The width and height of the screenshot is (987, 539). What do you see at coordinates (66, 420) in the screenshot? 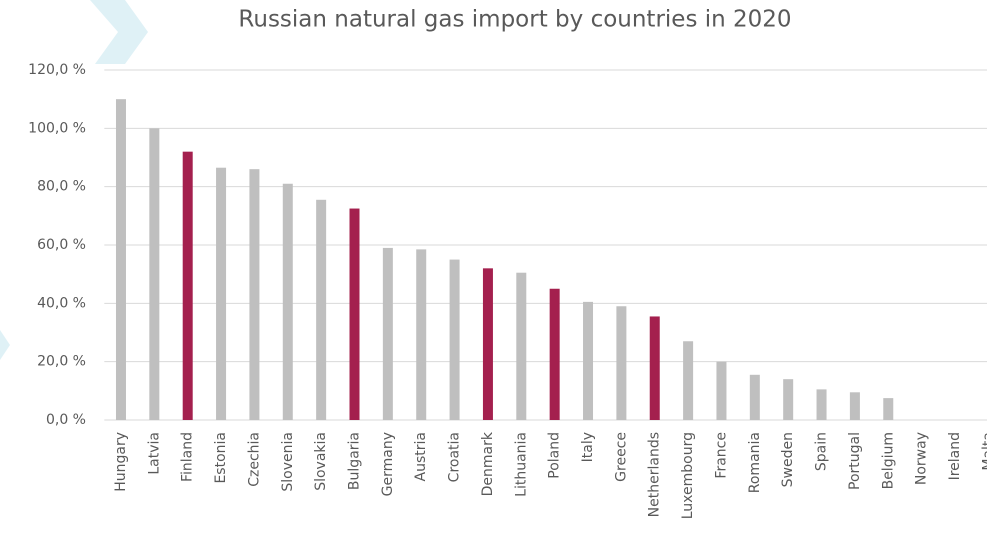
I see `y-tick-label: 0,0 %` at bounding box center [66, 420].